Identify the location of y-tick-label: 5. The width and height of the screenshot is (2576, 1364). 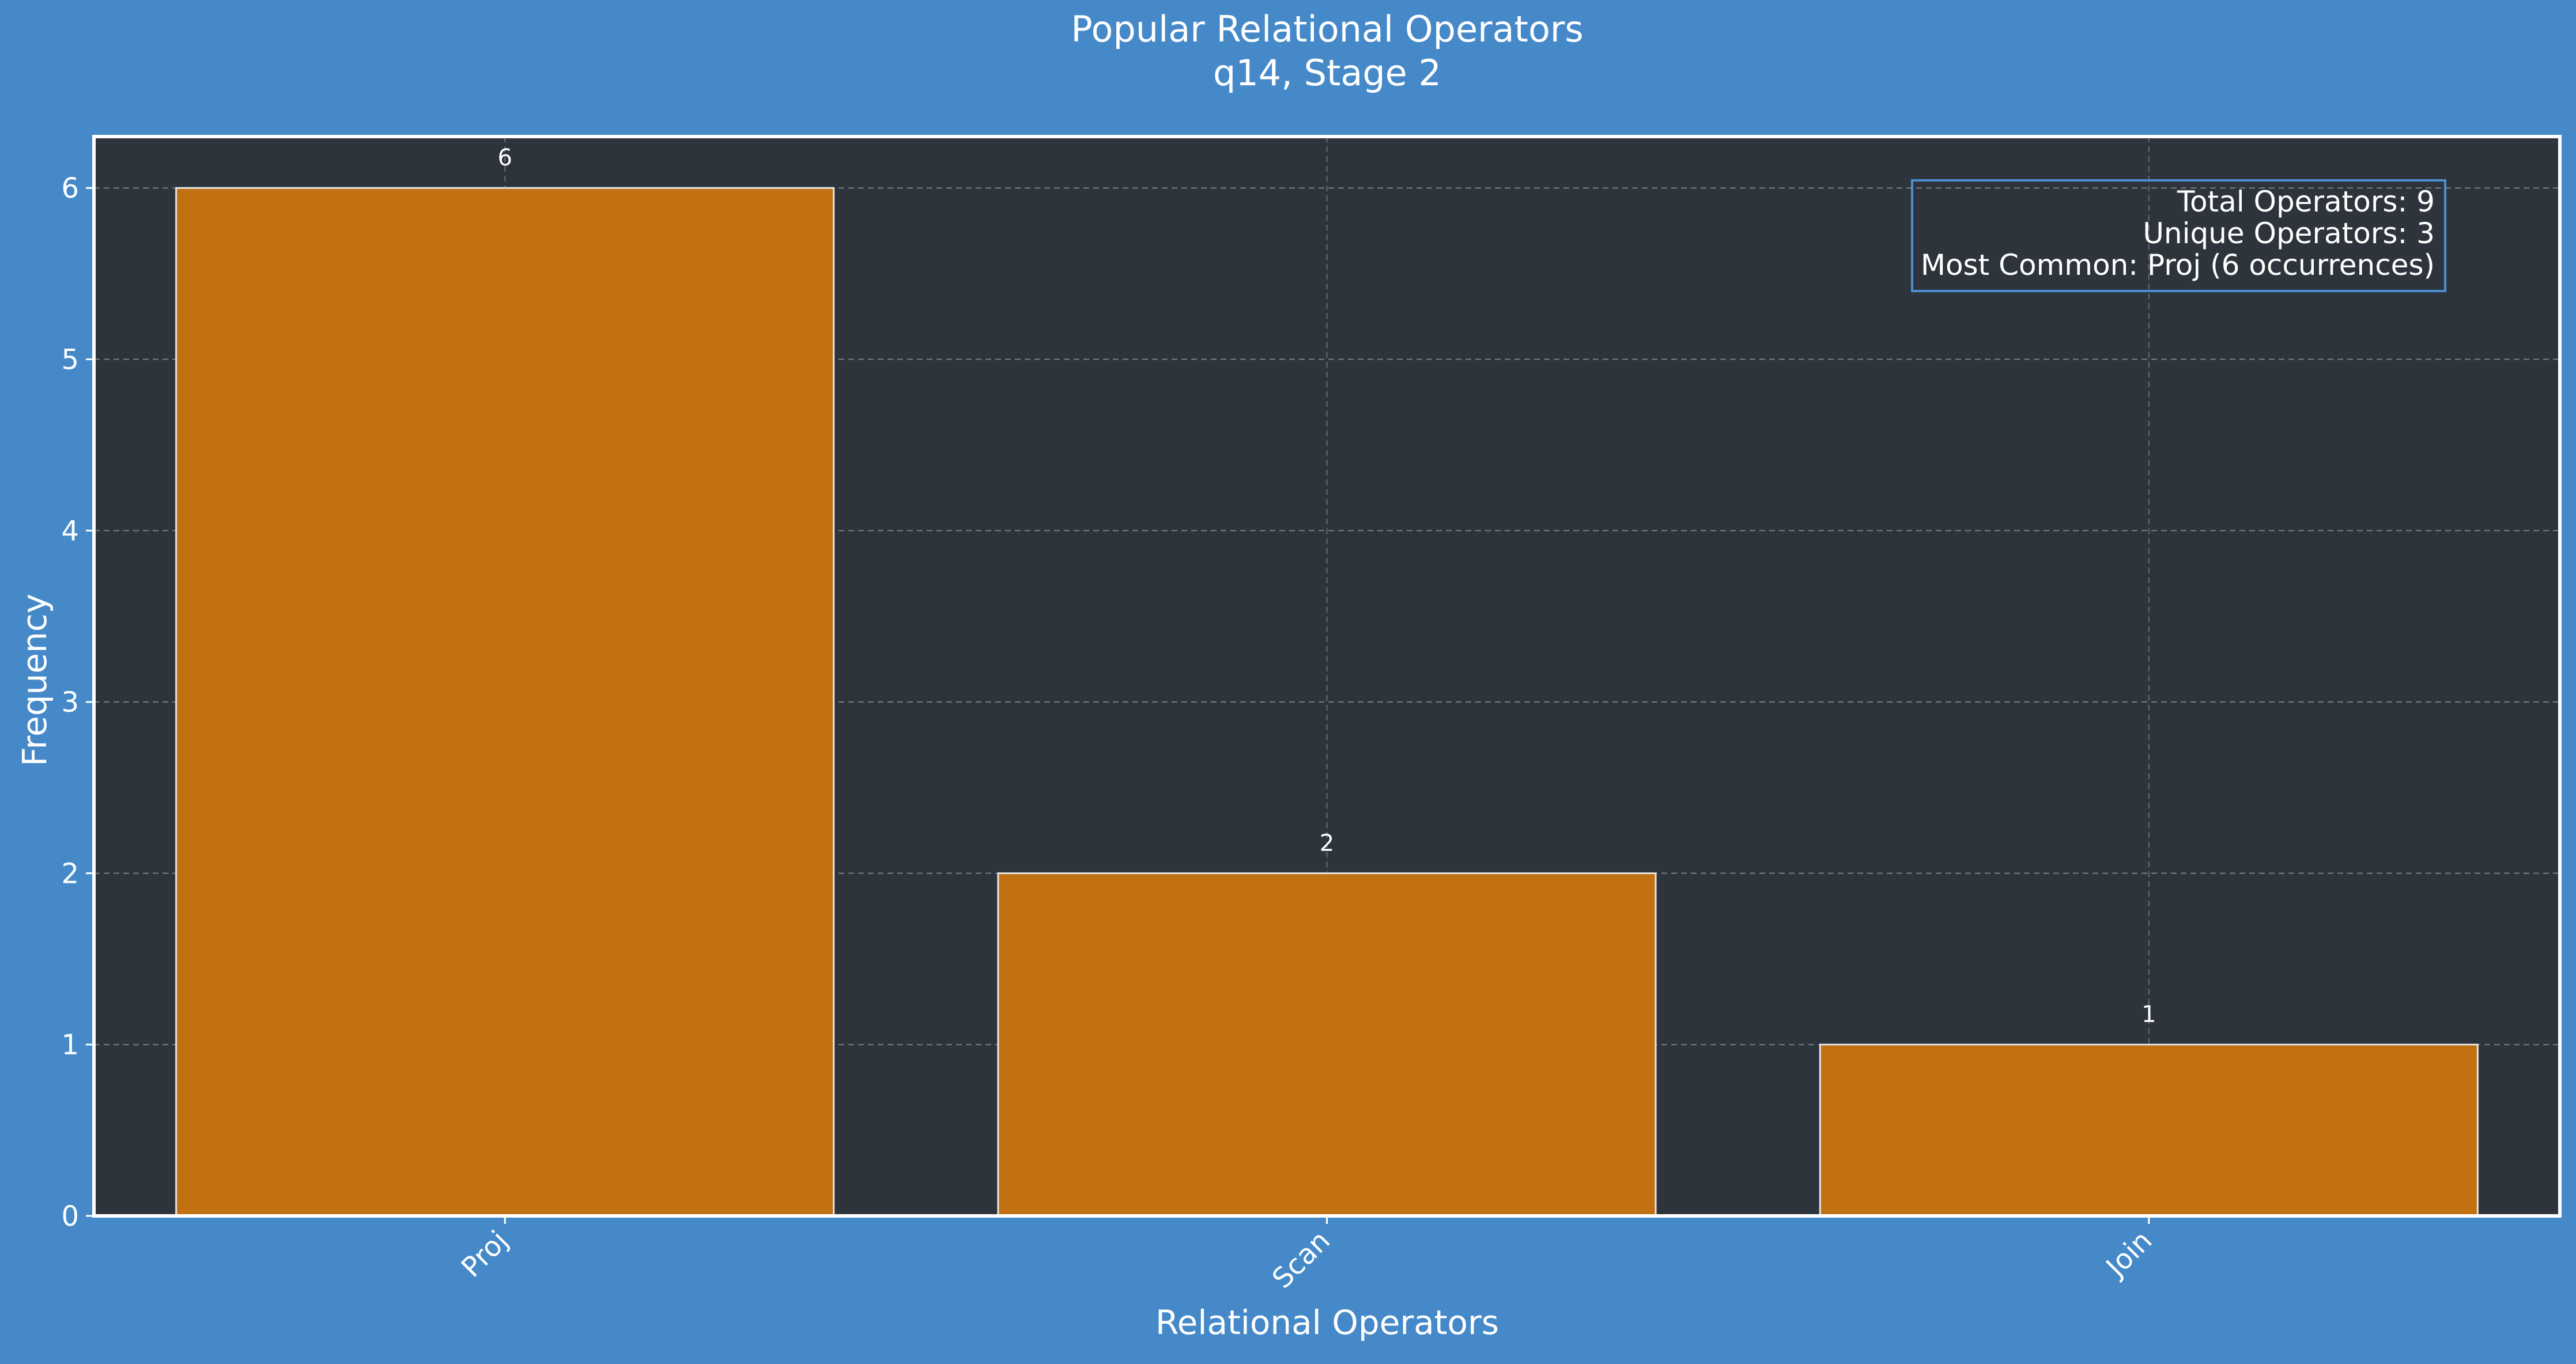
(70, 359).